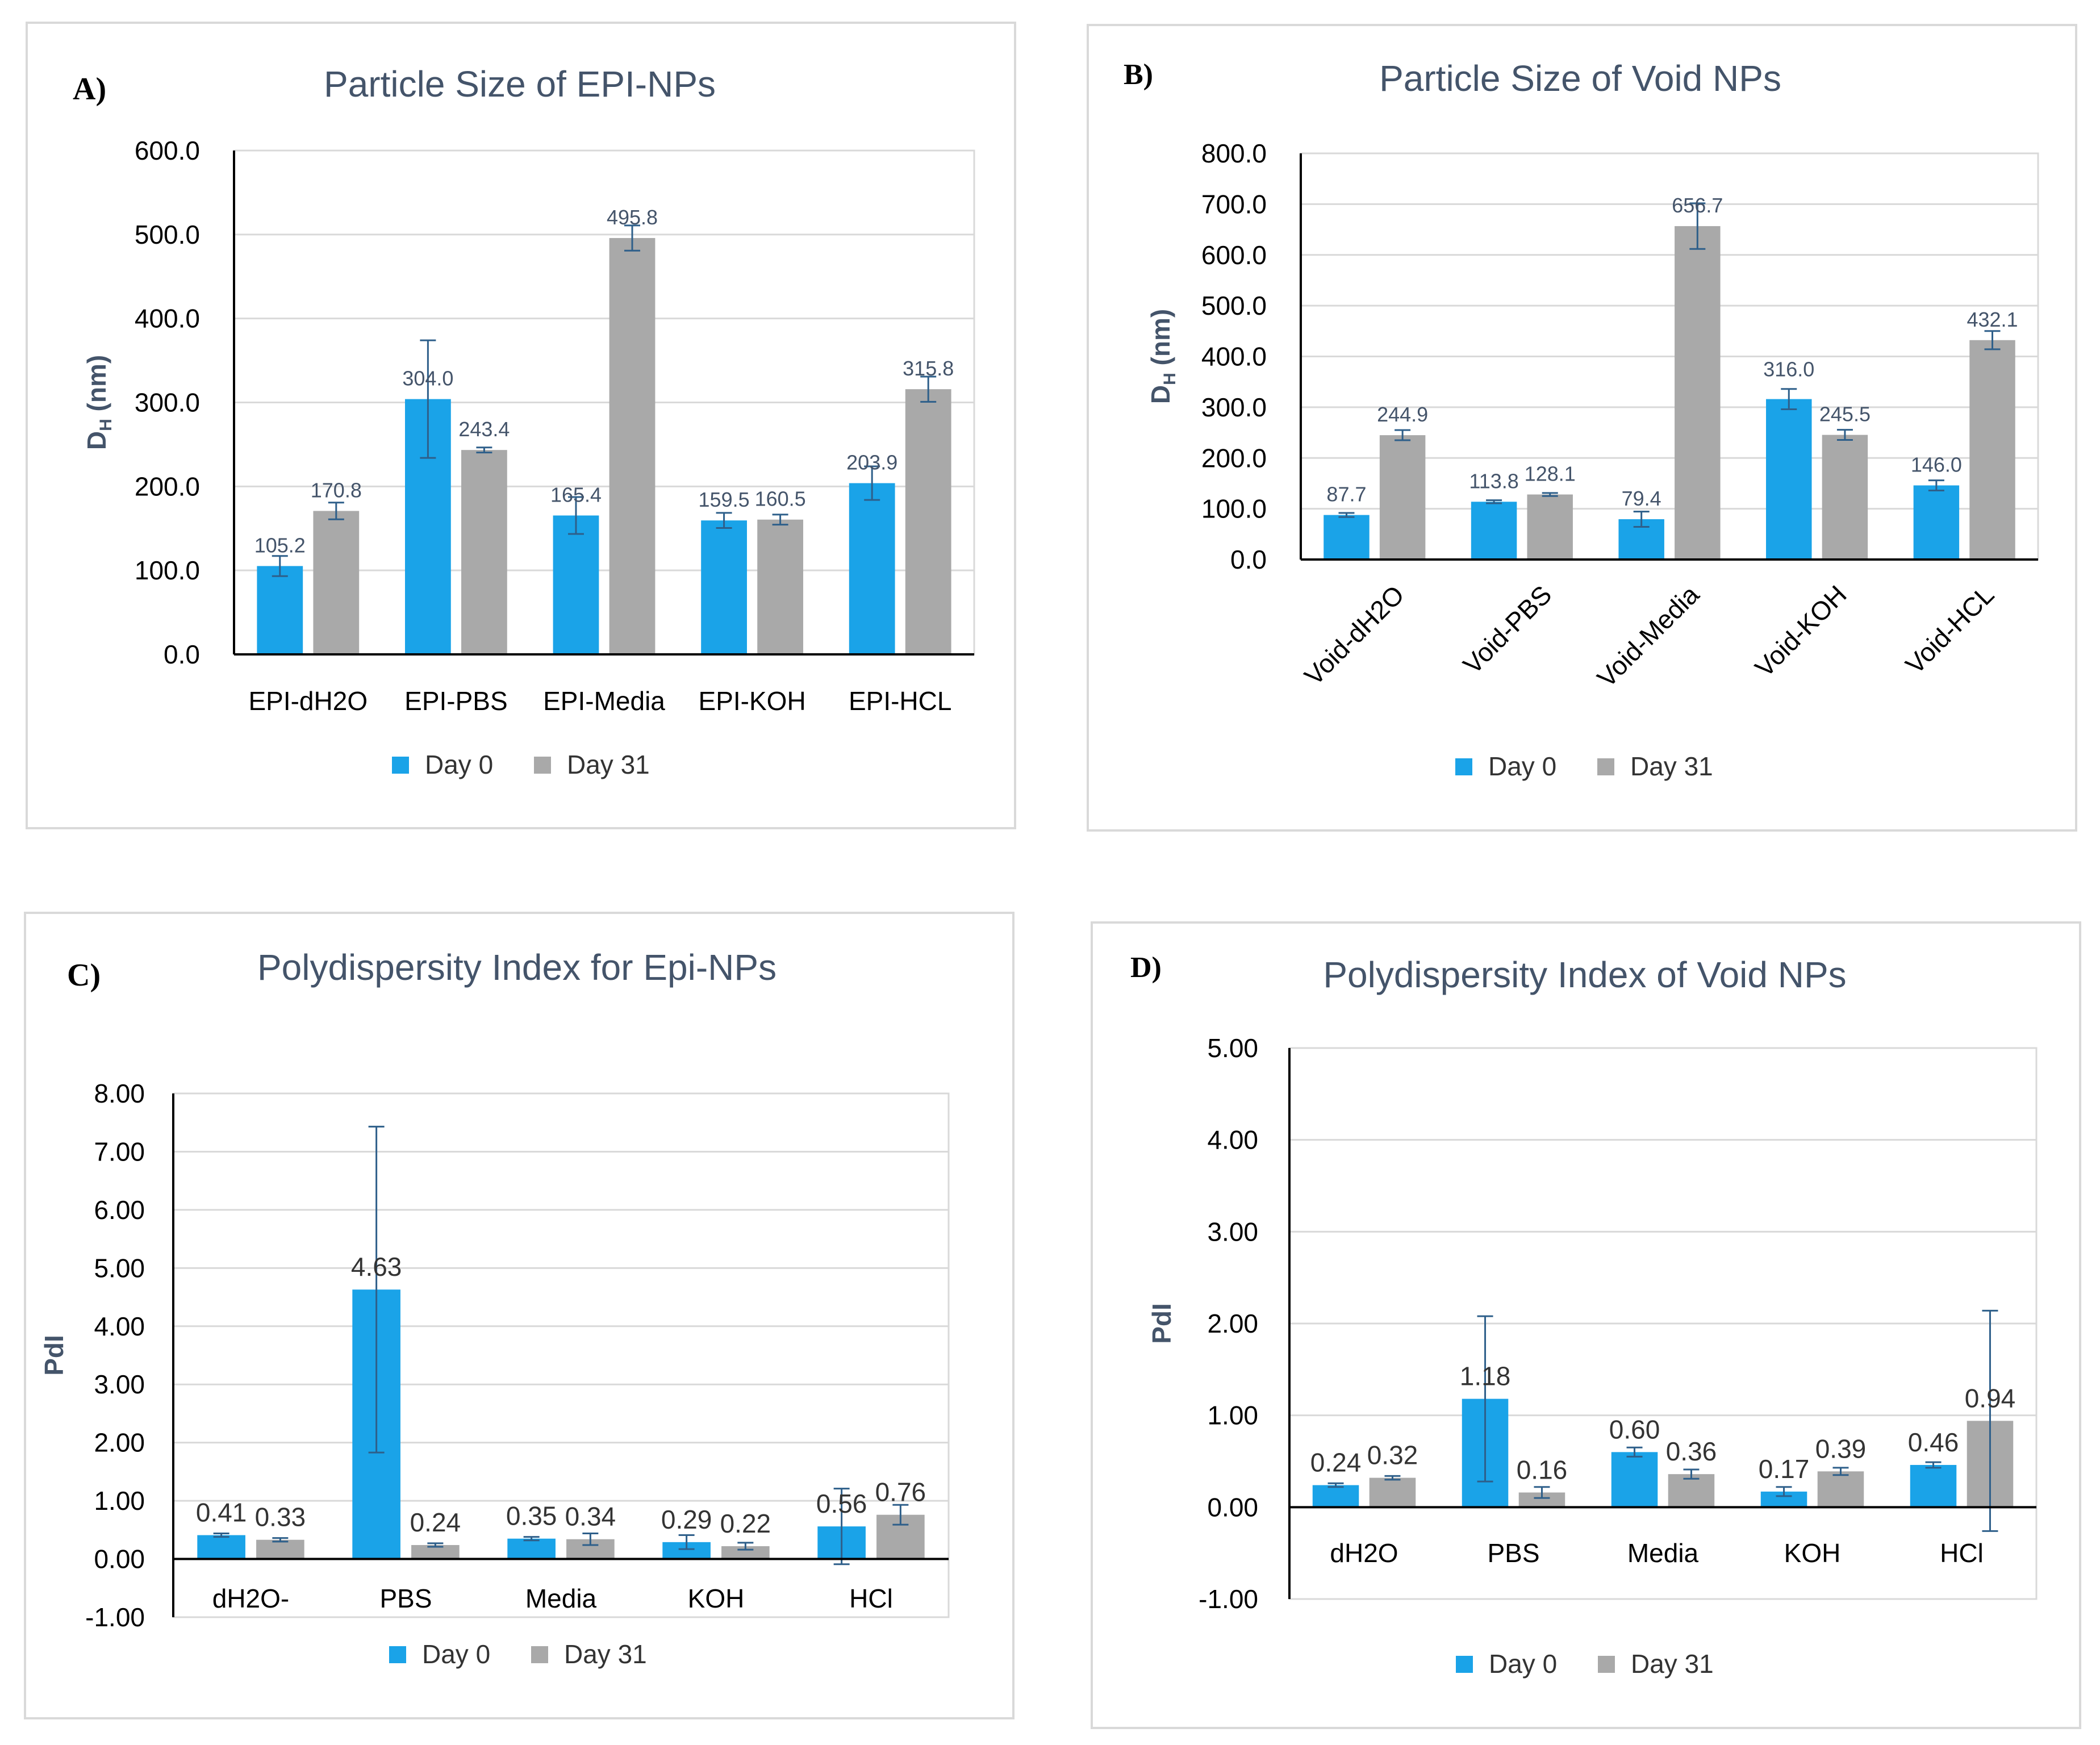  Describe the element at coordinates (1584, 974) in the screenshot. I see `chart-title: Polydispersity Index of Void NPs` at that location.